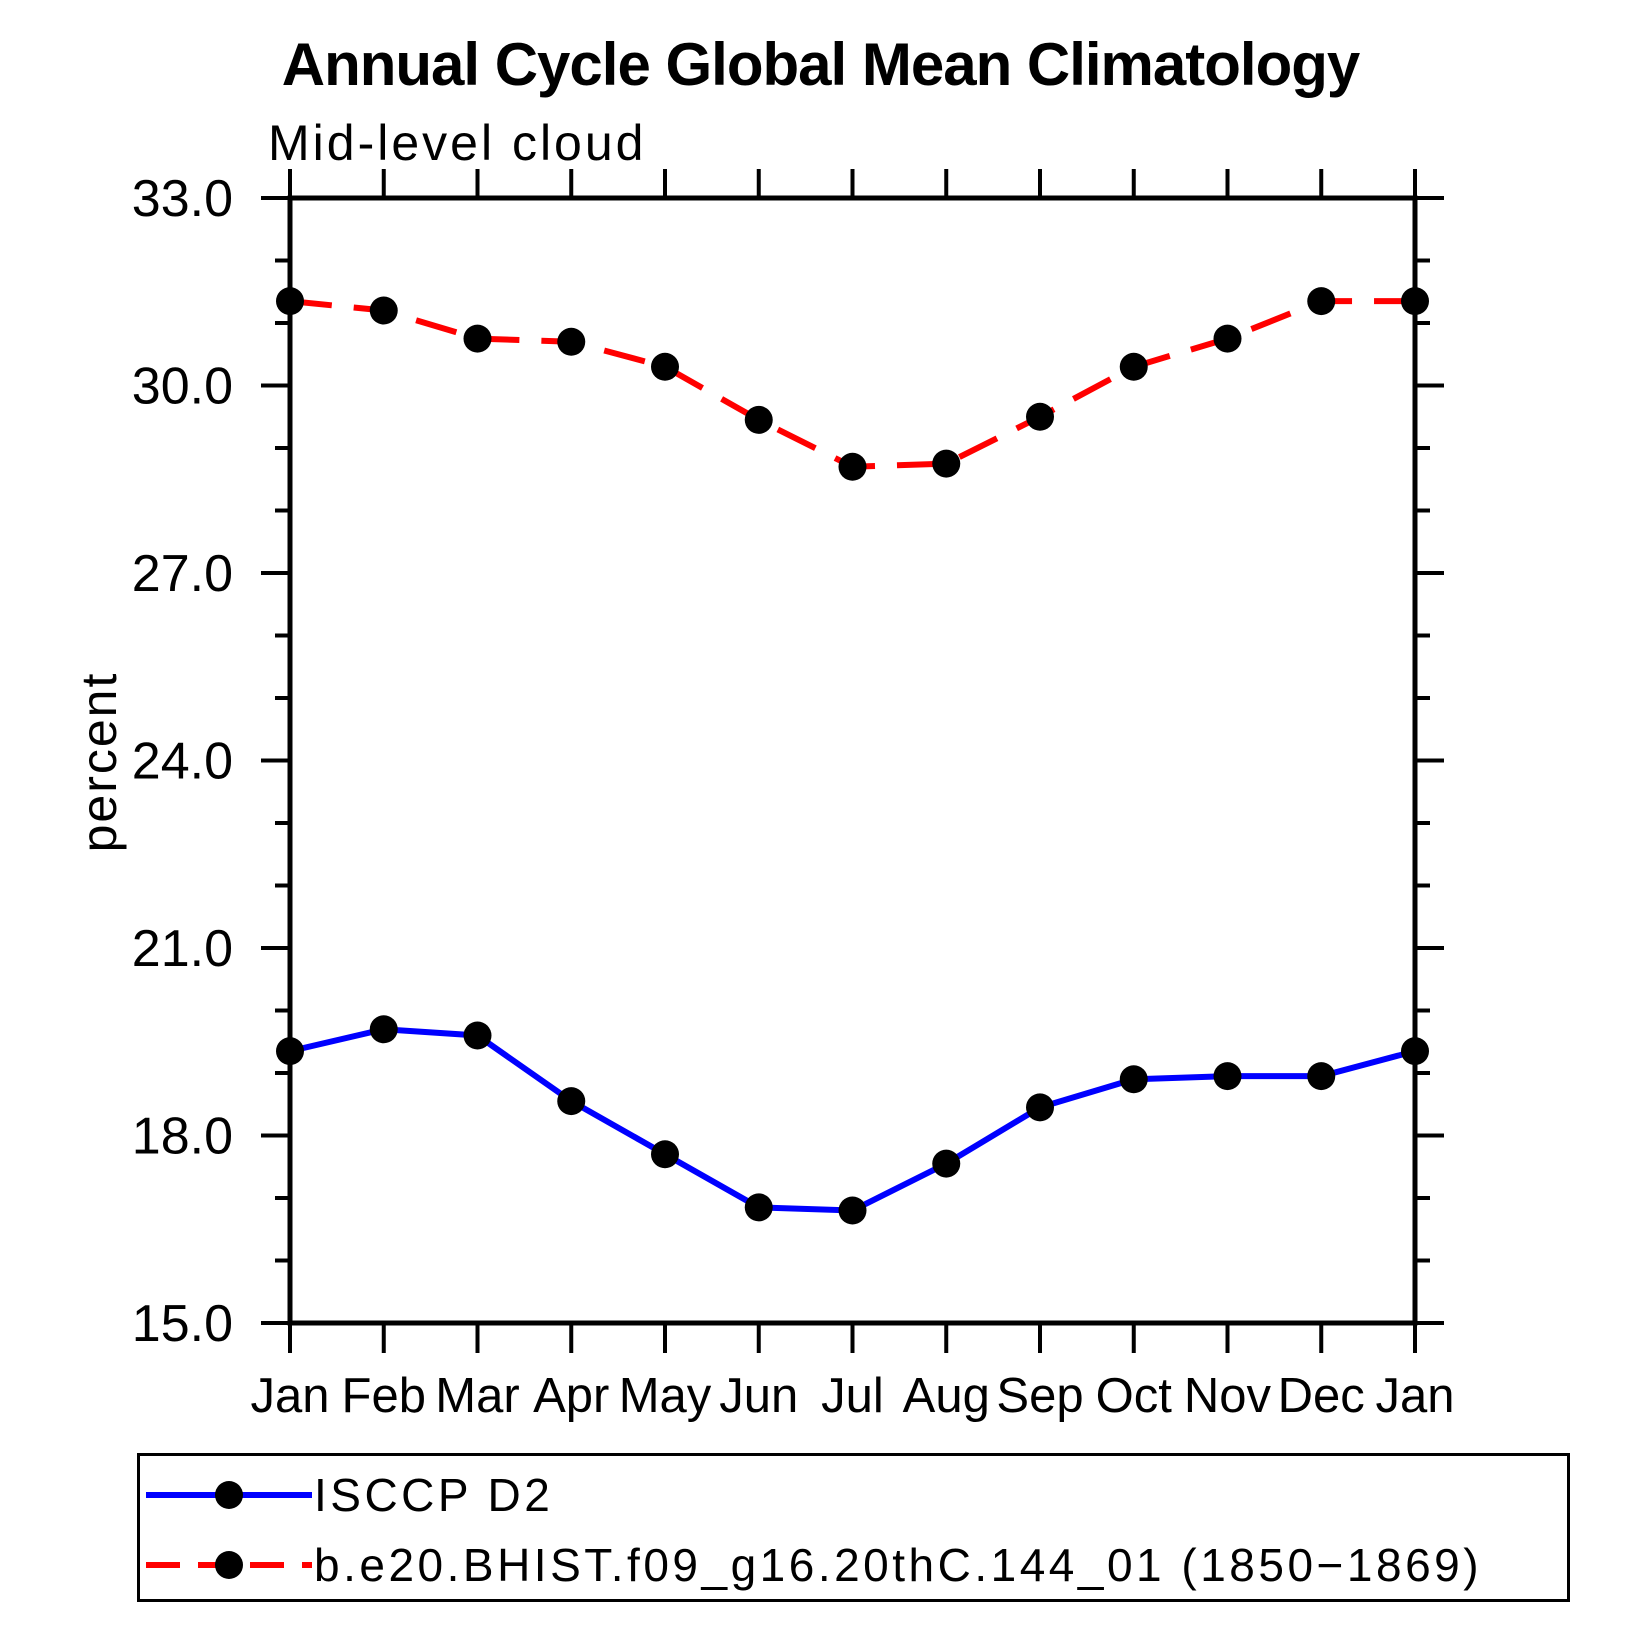 This screenshot has width=1641, height=1641. What do you see at coordinates (182, 199) in the screenshot?
I see `y-tick-label: 33.0` at bounding box center [182, 199].